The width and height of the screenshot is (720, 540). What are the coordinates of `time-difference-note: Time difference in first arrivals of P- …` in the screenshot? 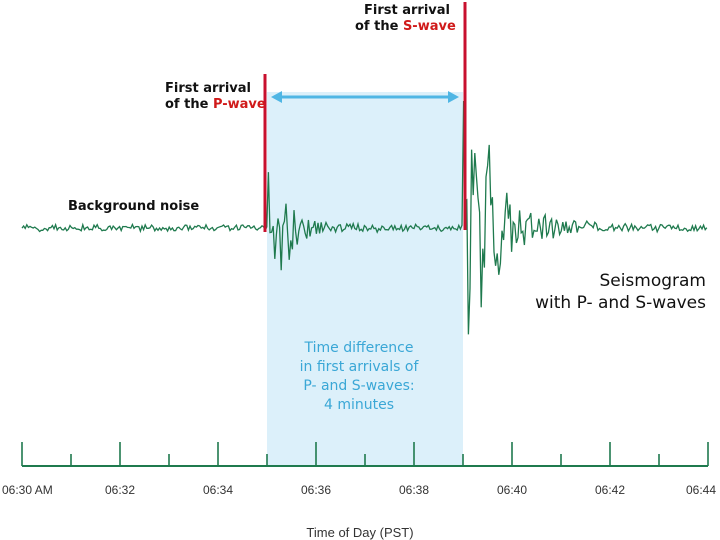 It's located at (359, 377).